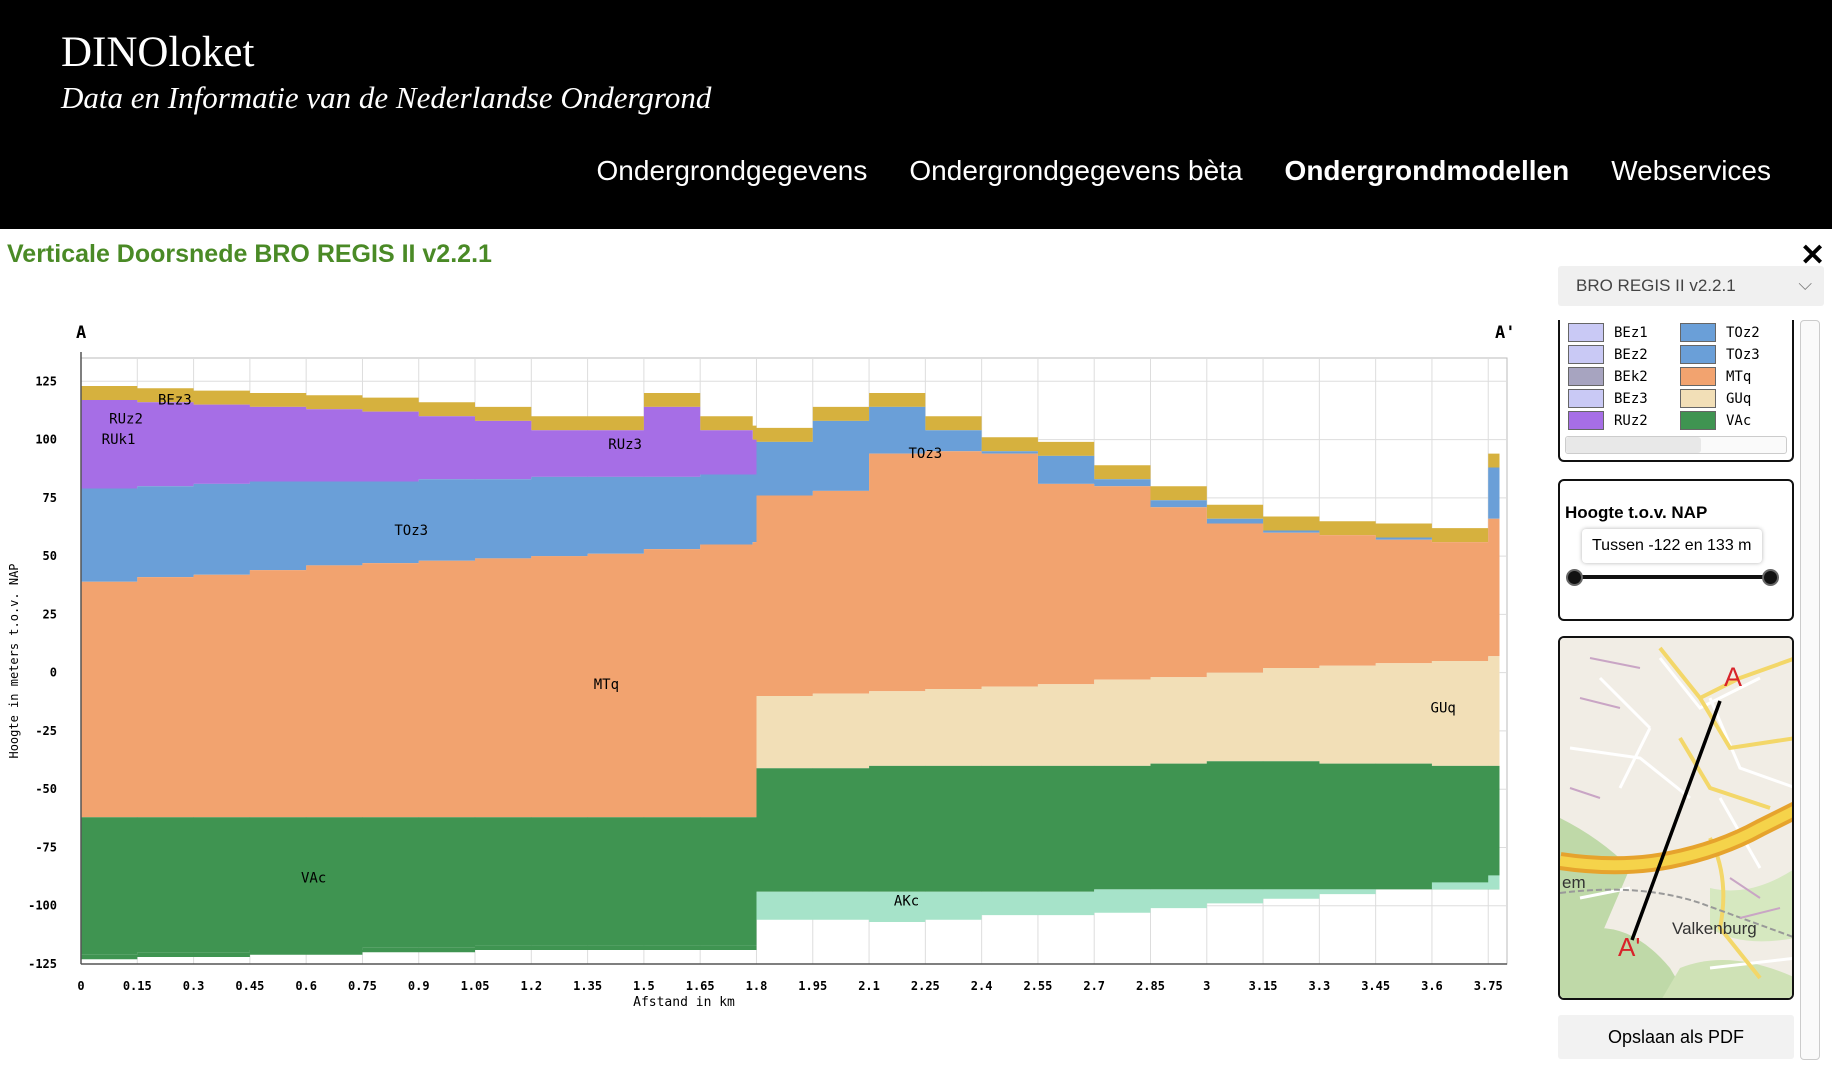 The height and width of the screenshot is (1080, 1832). I want to click on legend-label: RUz2, so click(1631, 420).